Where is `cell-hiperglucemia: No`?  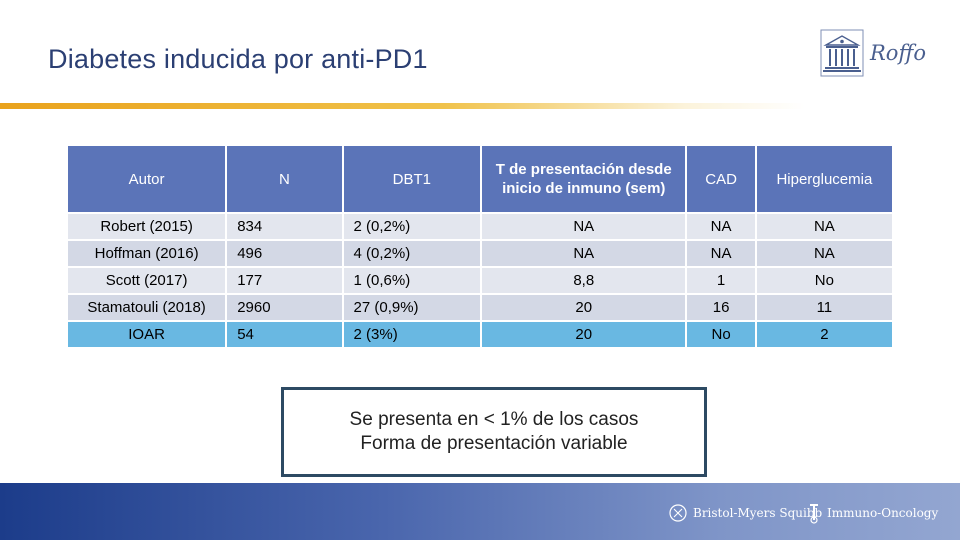 cell-hiperglucemia: No is located at coordinates (824, 280).